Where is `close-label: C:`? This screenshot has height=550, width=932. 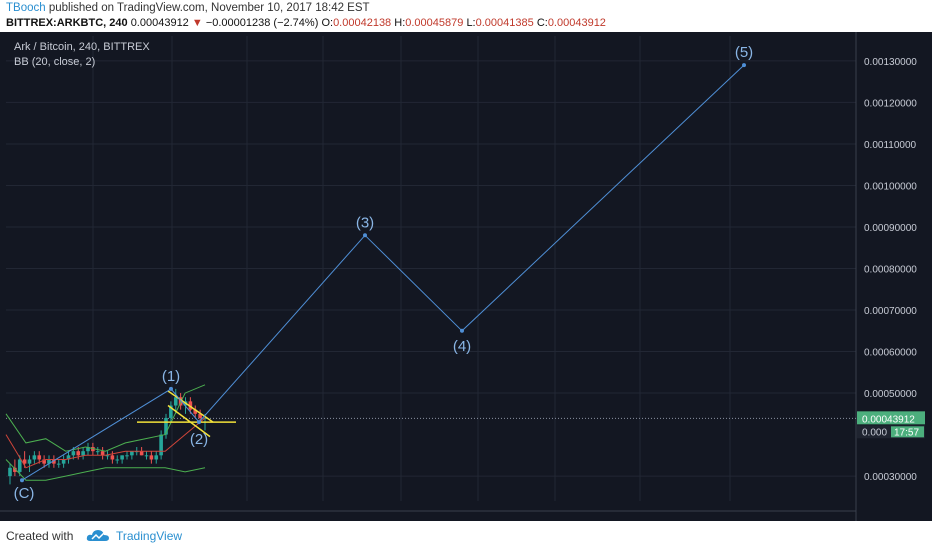
close-label: C: is located at coordinates (542, 23).